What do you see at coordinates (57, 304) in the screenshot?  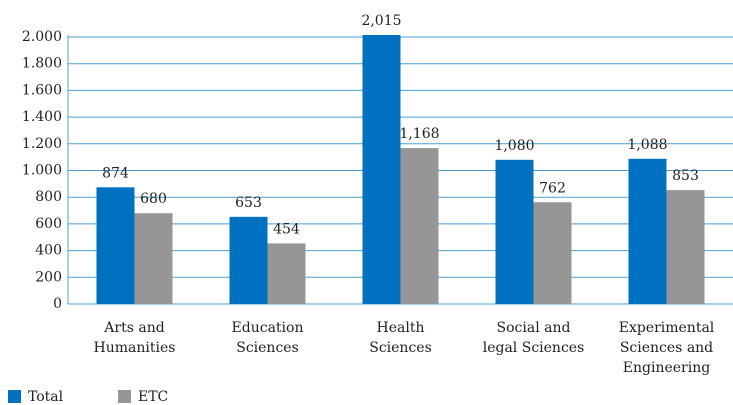 I see `y-tick-label: 0` at bounding box center [57, 304].